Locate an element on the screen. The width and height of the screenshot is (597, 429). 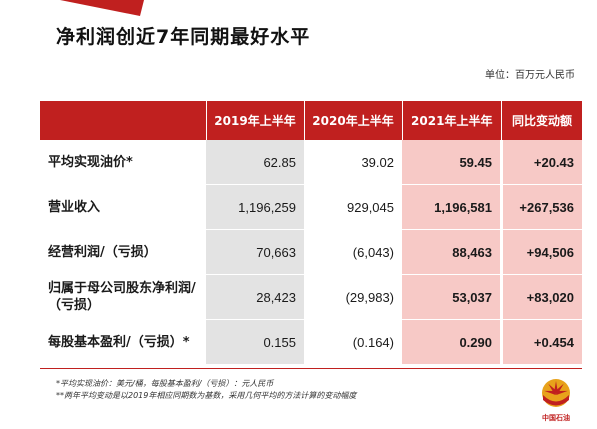
unit-label: 单位：百万元人民币 is located at coordinates (530, 75).